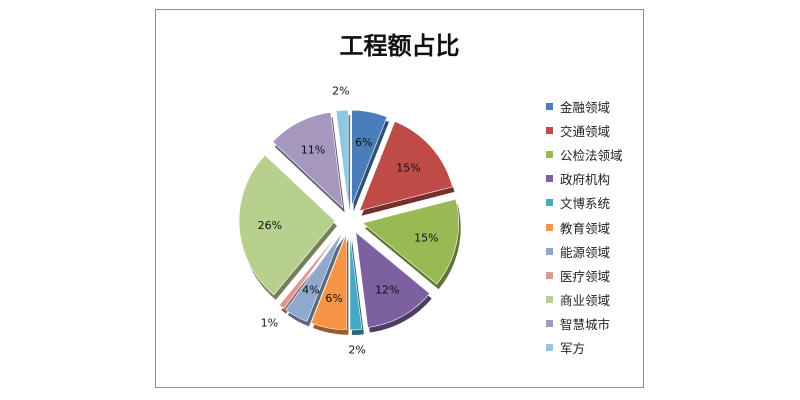 The width and height of the screenshot is (800, 400). I want to click on chart-title: 工程额占比, so click(399, 45).